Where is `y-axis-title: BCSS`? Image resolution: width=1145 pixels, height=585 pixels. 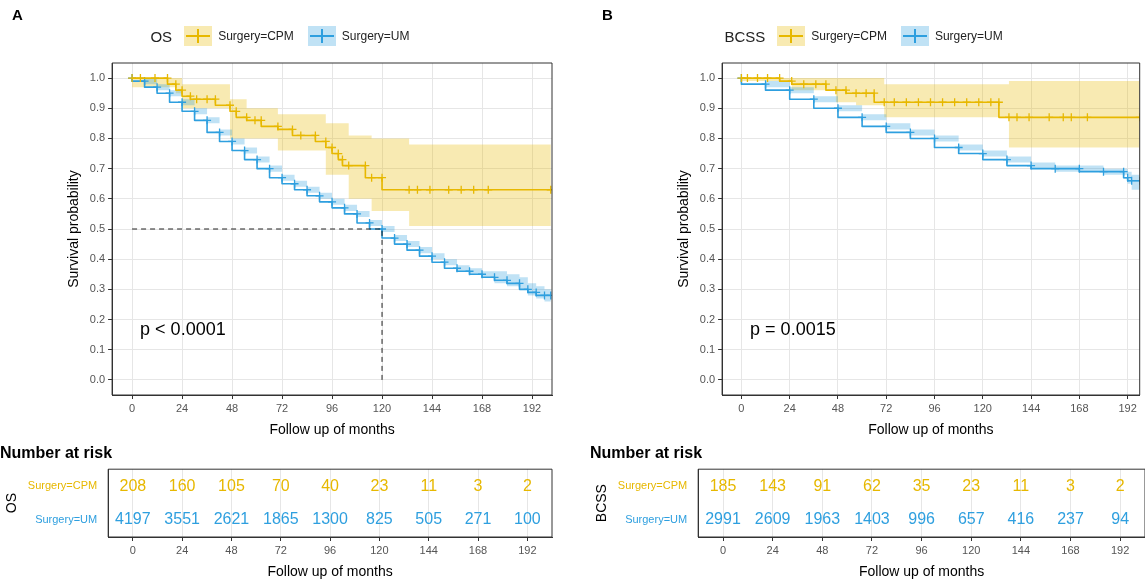
y-axis-title: BCSS is located at coordinates (601, 503).